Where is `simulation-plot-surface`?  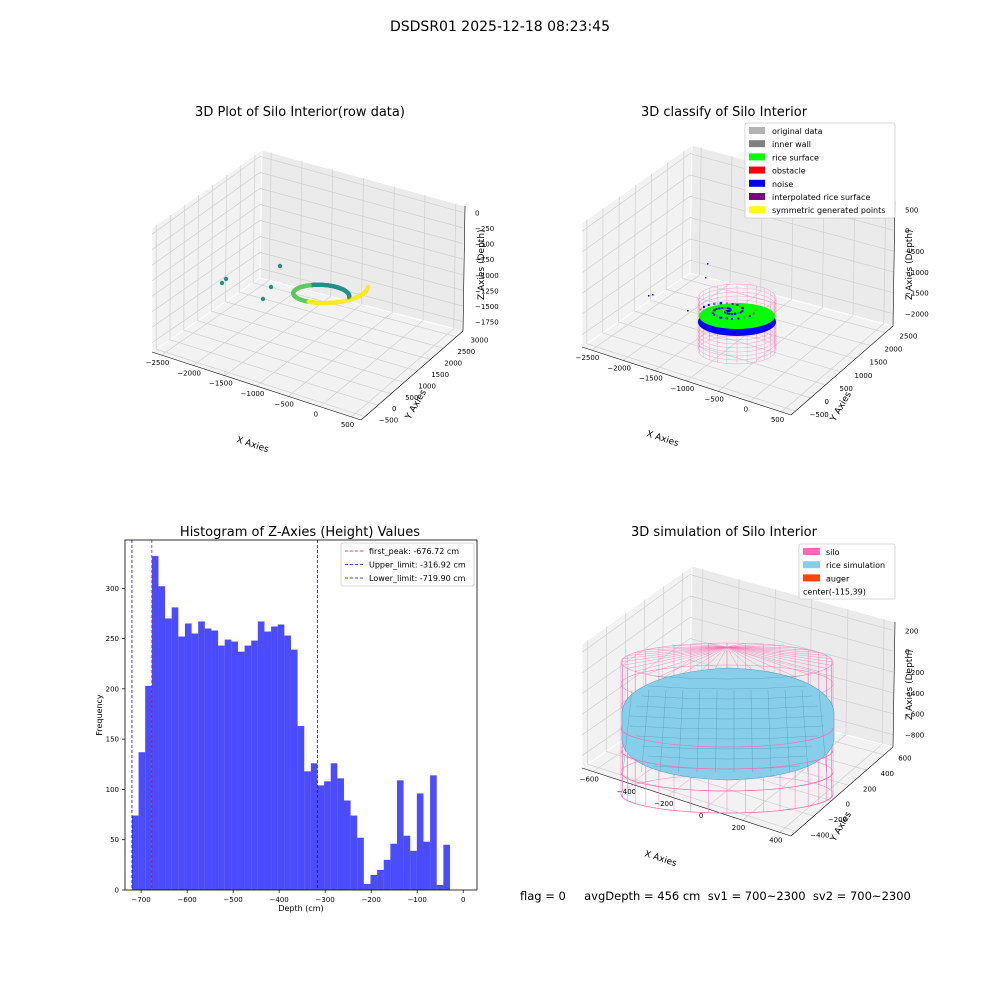 simulation-plot-surface is located at coordinates (727, 728).